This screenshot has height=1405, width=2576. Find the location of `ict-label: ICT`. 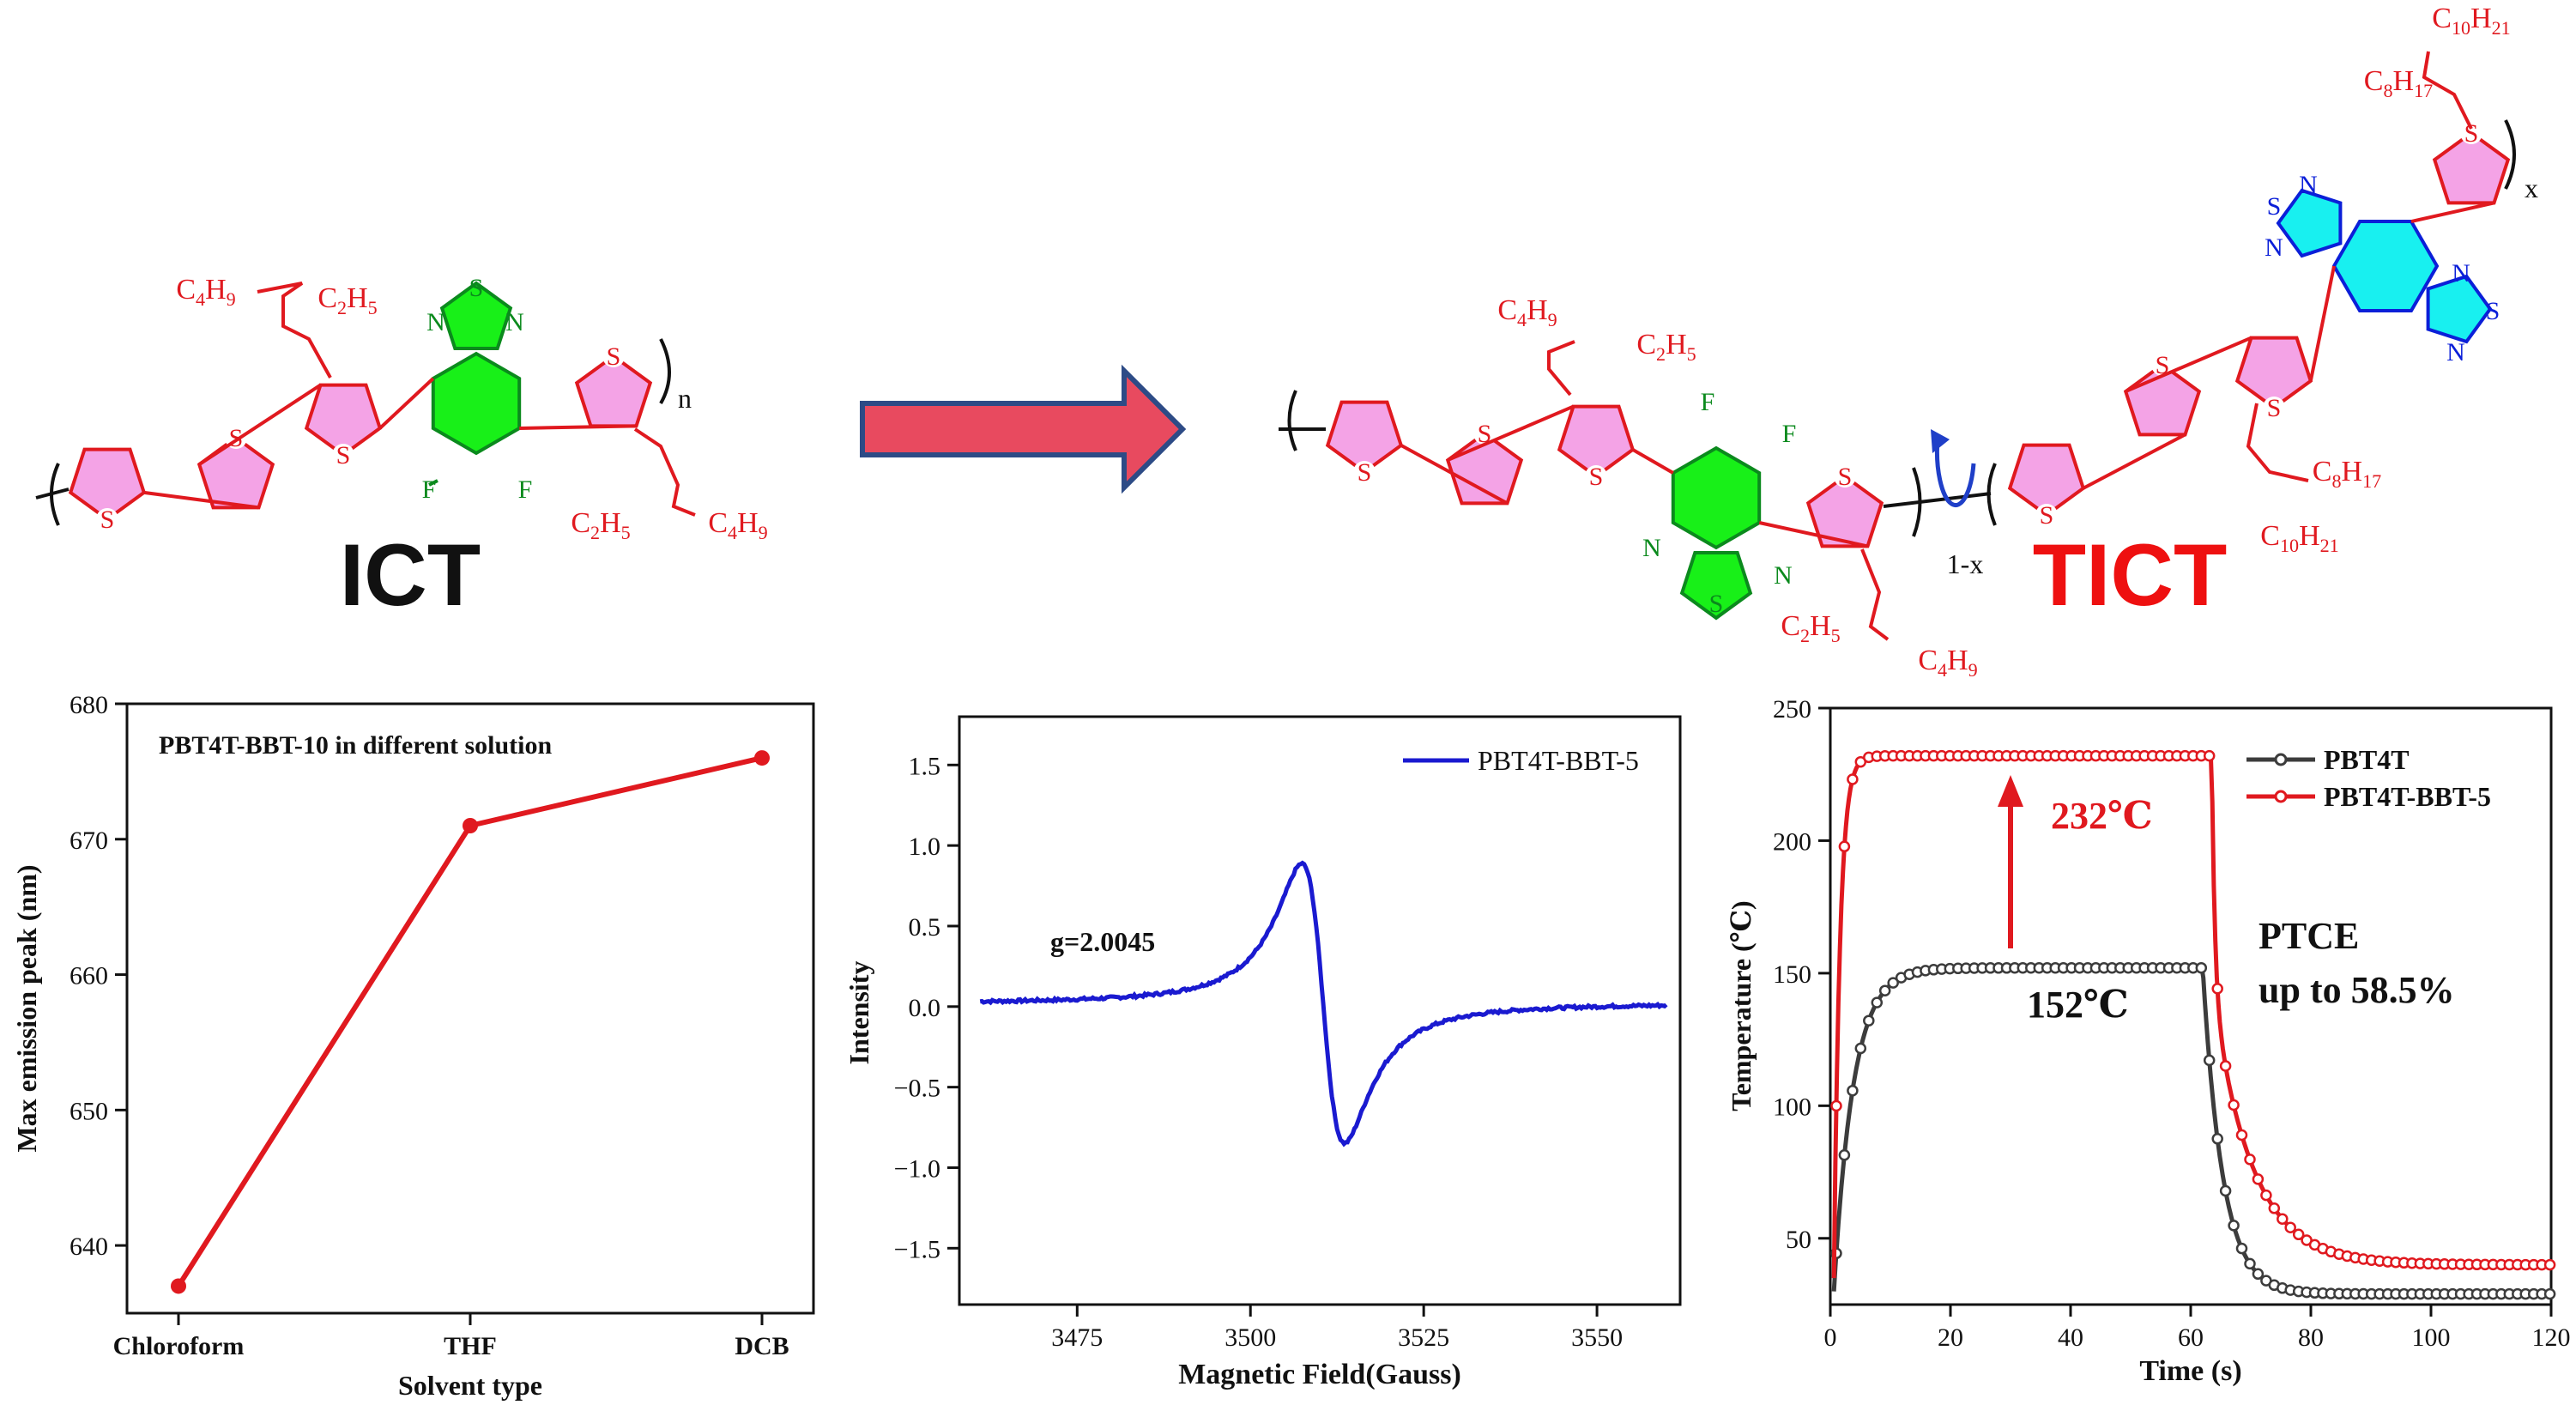

ict-label: ICT is located at coordinates (410, 575).